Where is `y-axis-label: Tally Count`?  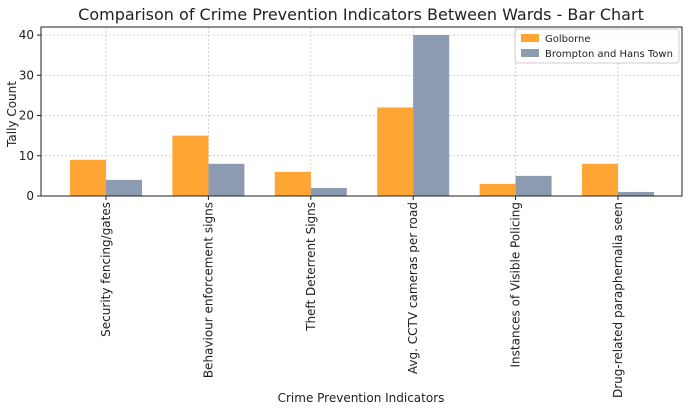
y-axis-label: Tally Count is located at coordinates (12, 114).